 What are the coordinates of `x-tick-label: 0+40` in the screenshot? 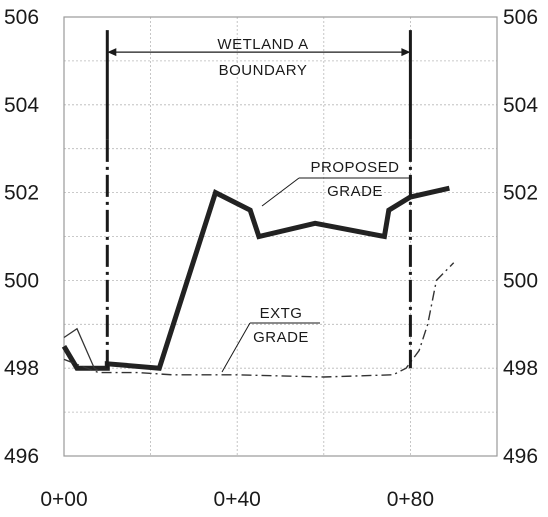 It's located at (237, 499).